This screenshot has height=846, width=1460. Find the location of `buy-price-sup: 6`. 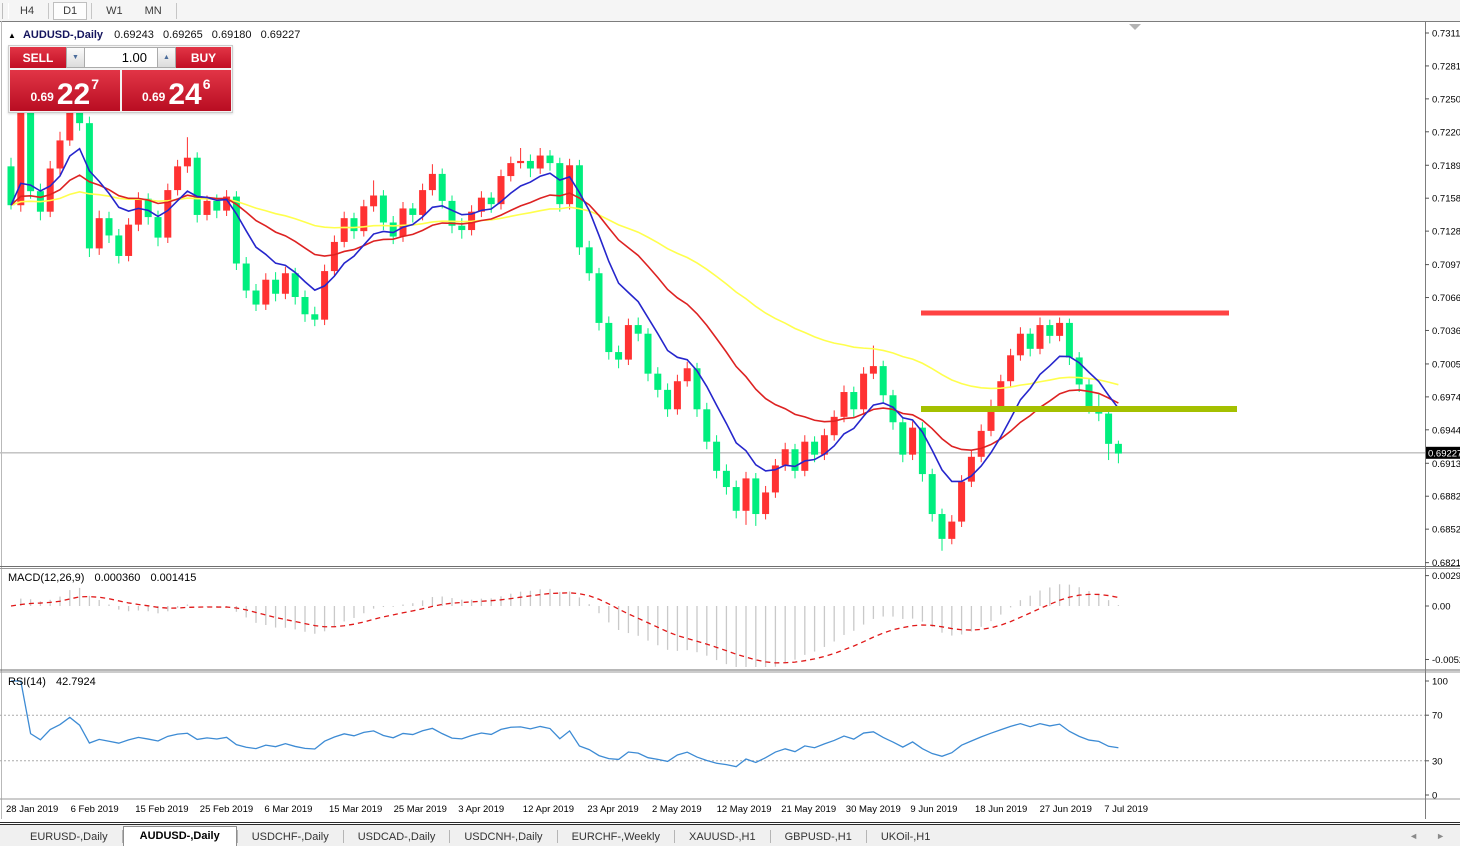

buy-price-sup: 6 is located at coordinates (206, 84).